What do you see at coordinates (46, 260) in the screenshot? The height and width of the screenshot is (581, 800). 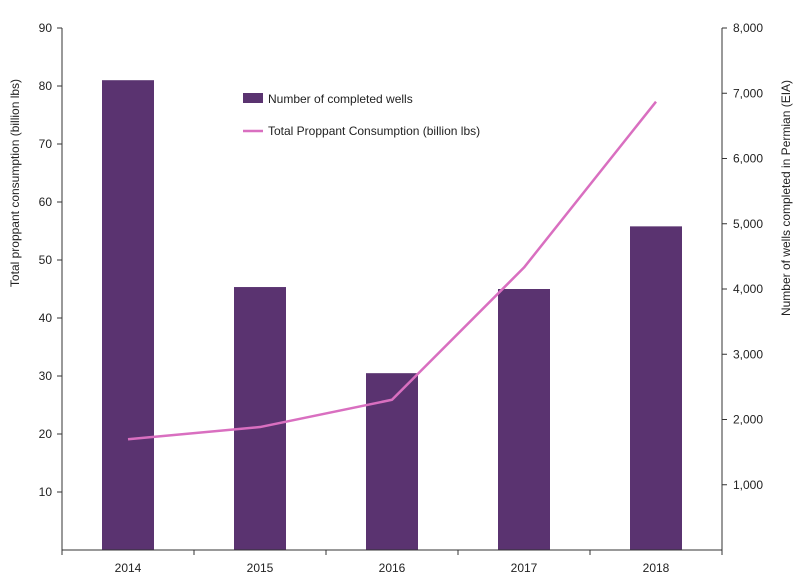 I see `left-tick-label-50: 50` at bounding box center [46, 260].